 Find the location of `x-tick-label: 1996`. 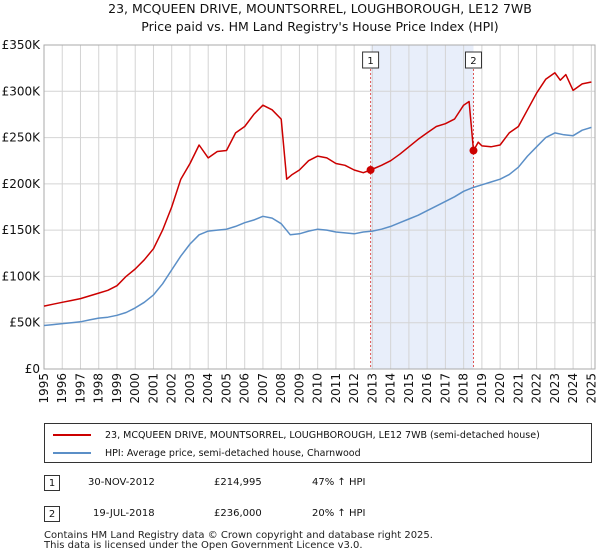

x-tick-label: 1996 is located at coordinates (62, 388).